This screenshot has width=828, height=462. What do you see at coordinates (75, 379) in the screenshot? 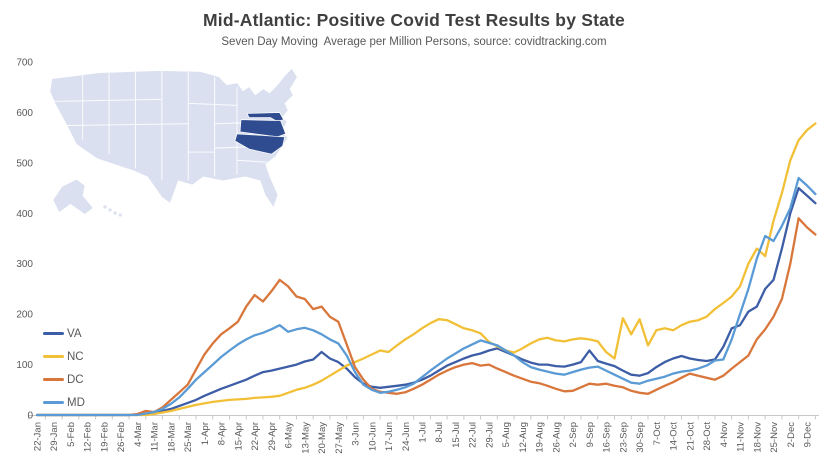
I see `legend-label-dc: DC` at bounding box center [75, 379].